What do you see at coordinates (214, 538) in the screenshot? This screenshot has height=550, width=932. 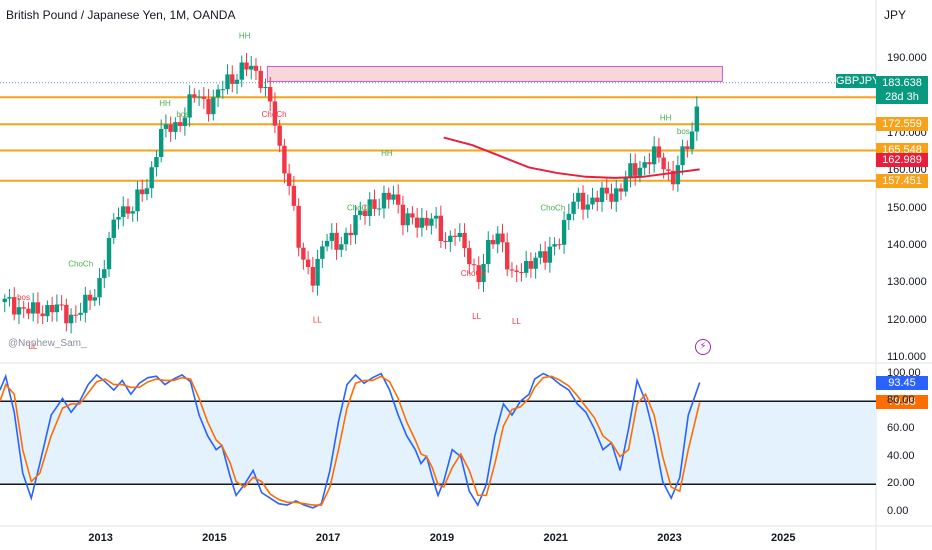 I see `time-tick-label-1: 2015` at bounding box center [214, 538].